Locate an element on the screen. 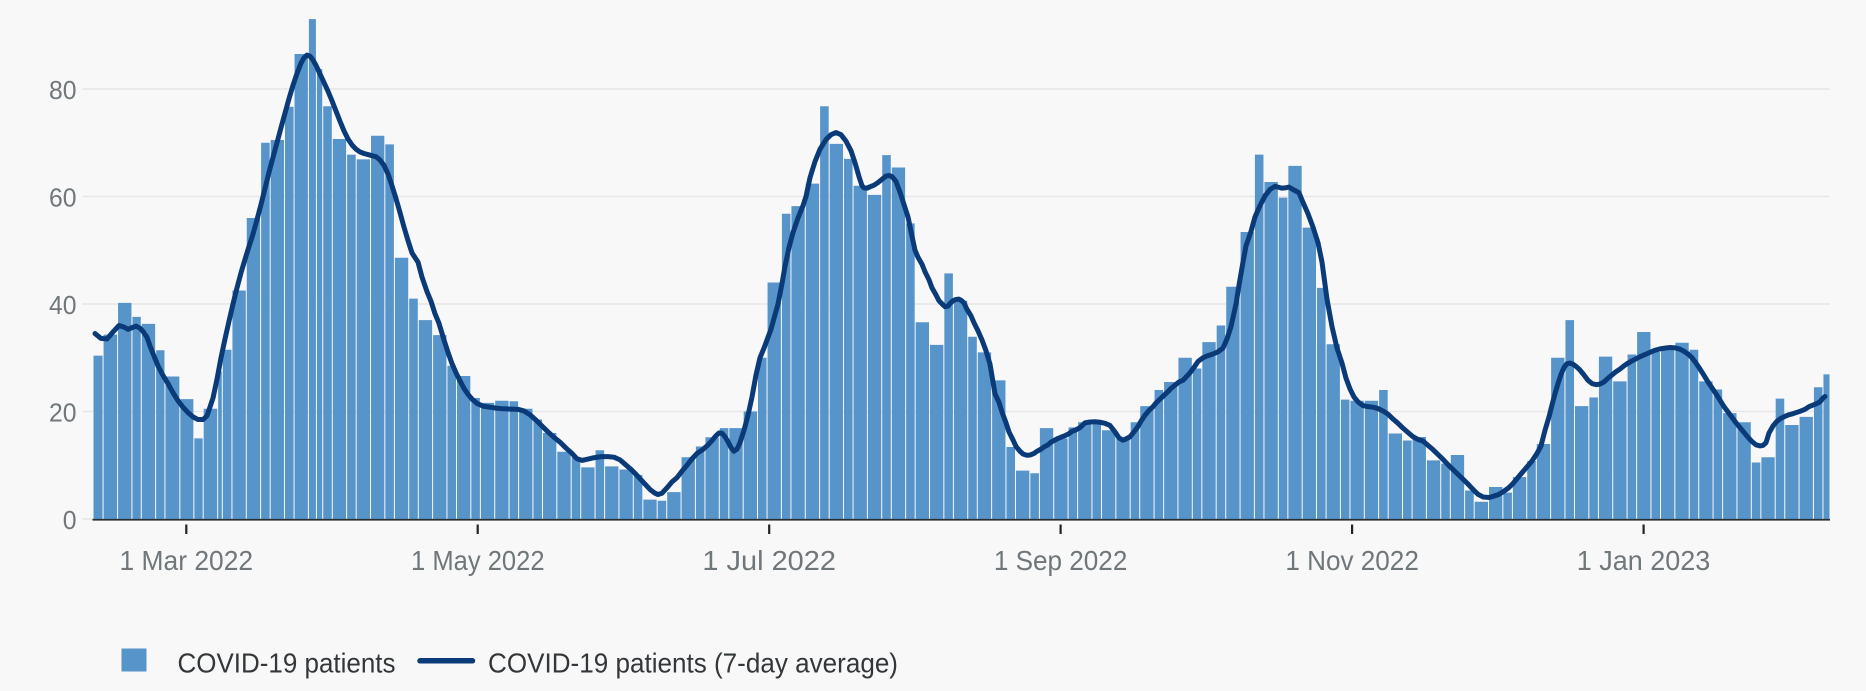 This screenshot has height=691, width=1866. svg-text: COVID-19 patients is located at coordinates (287, 663).